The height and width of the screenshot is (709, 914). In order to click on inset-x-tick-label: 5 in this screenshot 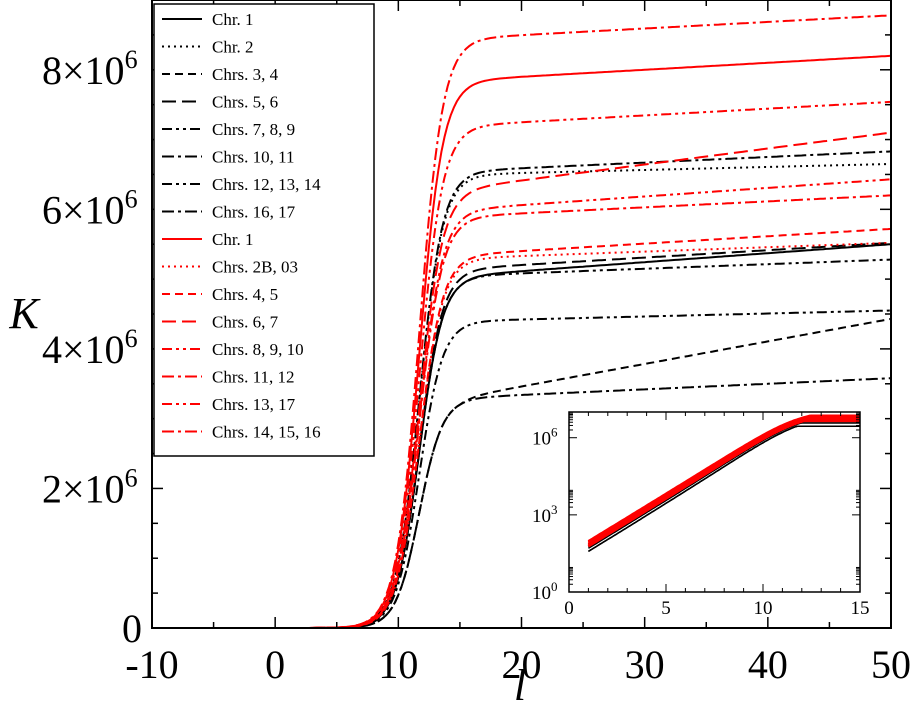, I will do `click(666, 608)`.